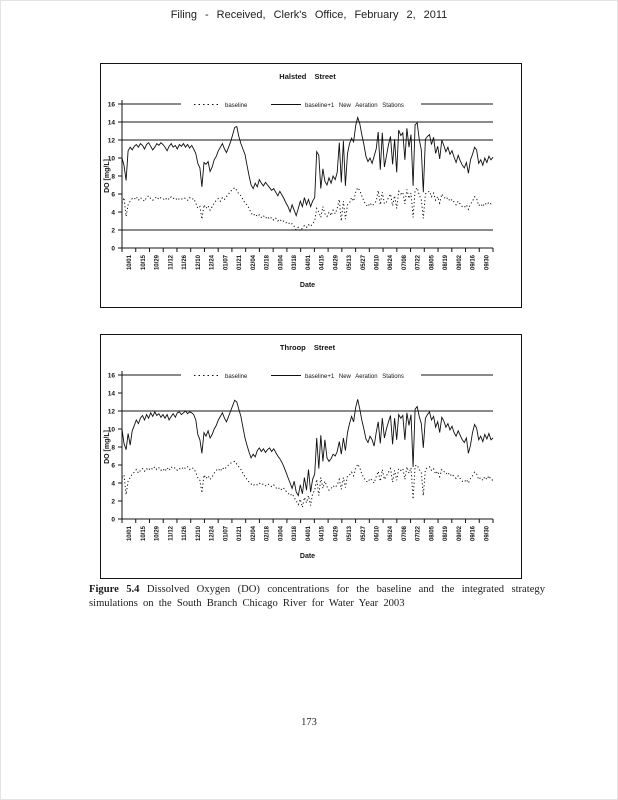  I want to click on chart-title: Halsted Street, so click(307, 76).